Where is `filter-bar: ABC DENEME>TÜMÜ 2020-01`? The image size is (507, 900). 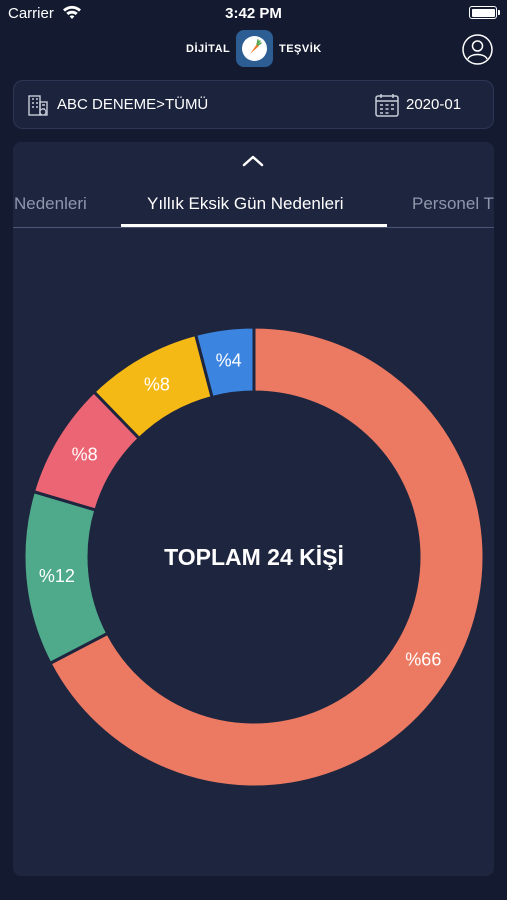
filter-bar: ABC DENEME>TÜMÜ 2020-01 is located at coordinates (253, 104).